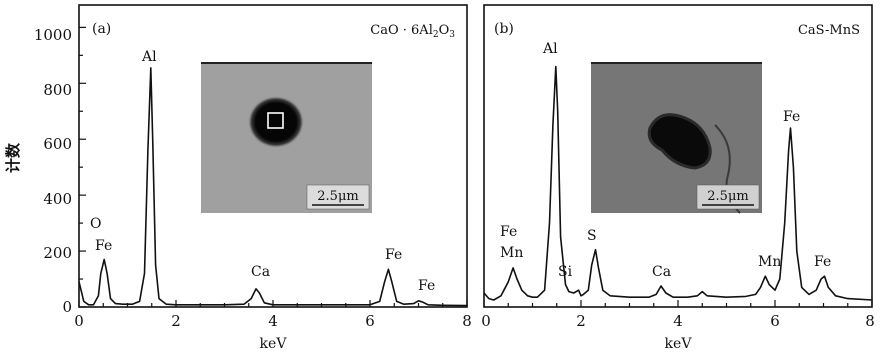 This screenshot has height=357, width=889. I want to click on scale-bar-label-b: 2.5μm, so click(727, 196).